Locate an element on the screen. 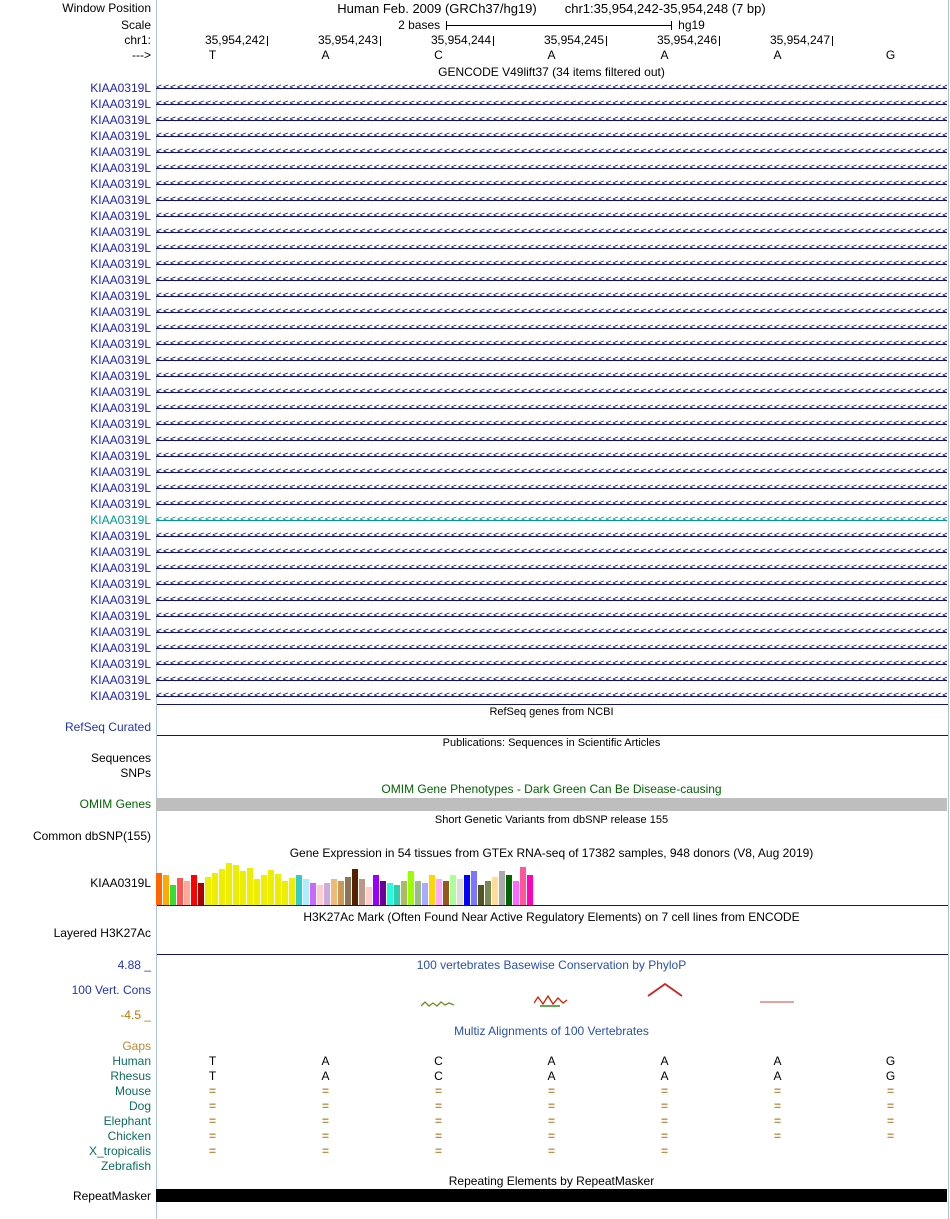  refseq-curated-label: RefSeq Curated is located at coordinates (107, 727).